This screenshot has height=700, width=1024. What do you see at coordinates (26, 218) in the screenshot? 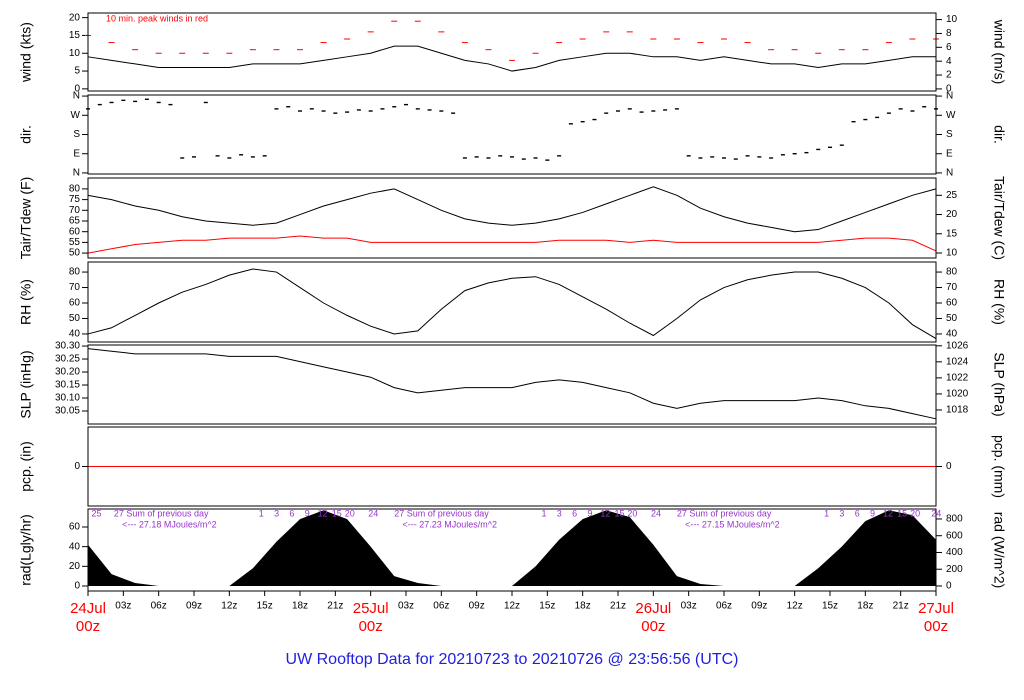
I see `y-axis-label: Tair/Tdew (F)` at bounding box center [26, 218].